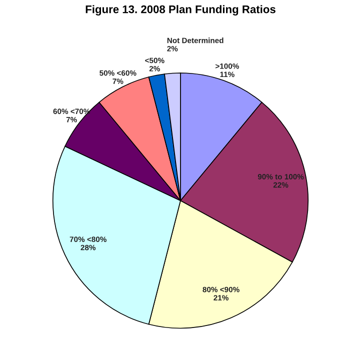  Describe the element at coordinates (181, 10) in the screenshot. I see `chart-title: Figure 13. 2008 Plan Funding Ratios` at that location.